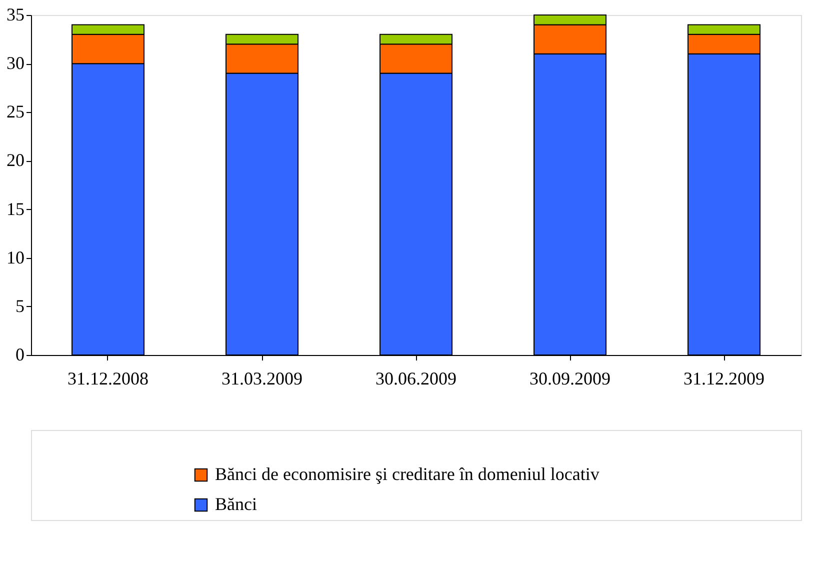 The width and height of the screenshot is (832, 578). I want to click on legend-label: Bănci, so click(236, 504).